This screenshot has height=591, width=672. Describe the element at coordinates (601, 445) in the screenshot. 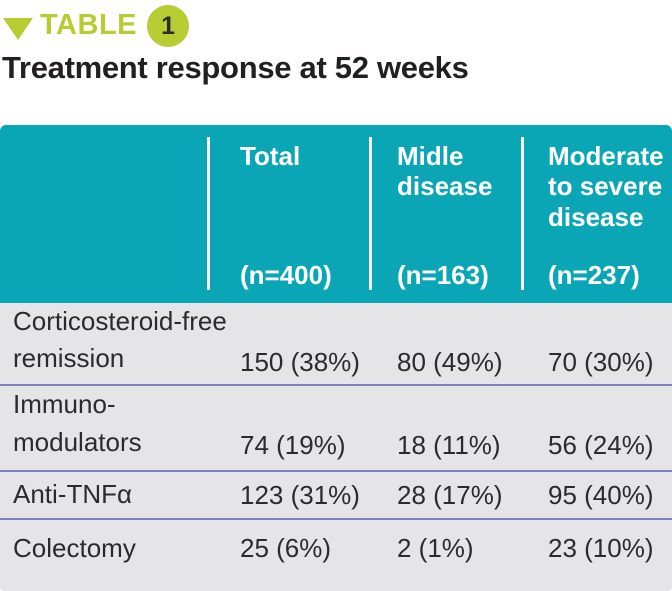

I see `cell-moderate-severe: 56 (24%)` at that location.